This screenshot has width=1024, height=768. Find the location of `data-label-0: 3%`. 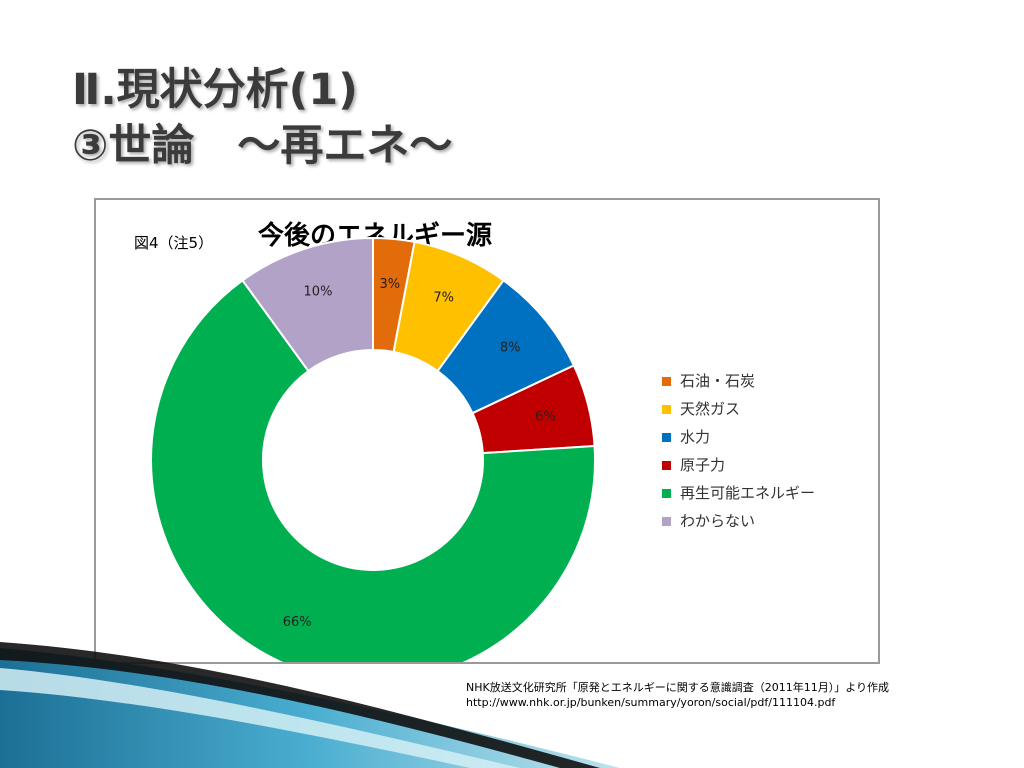

data-label-0: 3% is located at coordinates (389, 284).